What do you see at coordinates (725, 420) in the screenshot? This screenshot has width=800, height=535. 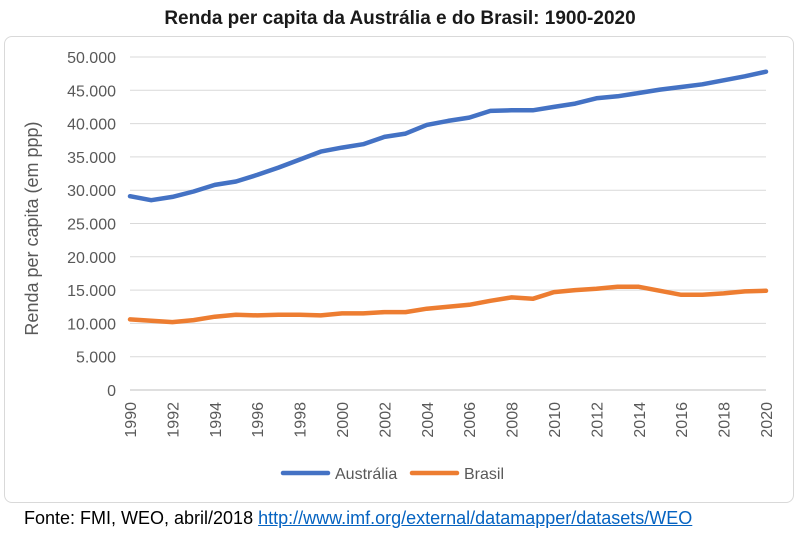 I see `x-tick-label: 2018` at bounding box center [725, 420].